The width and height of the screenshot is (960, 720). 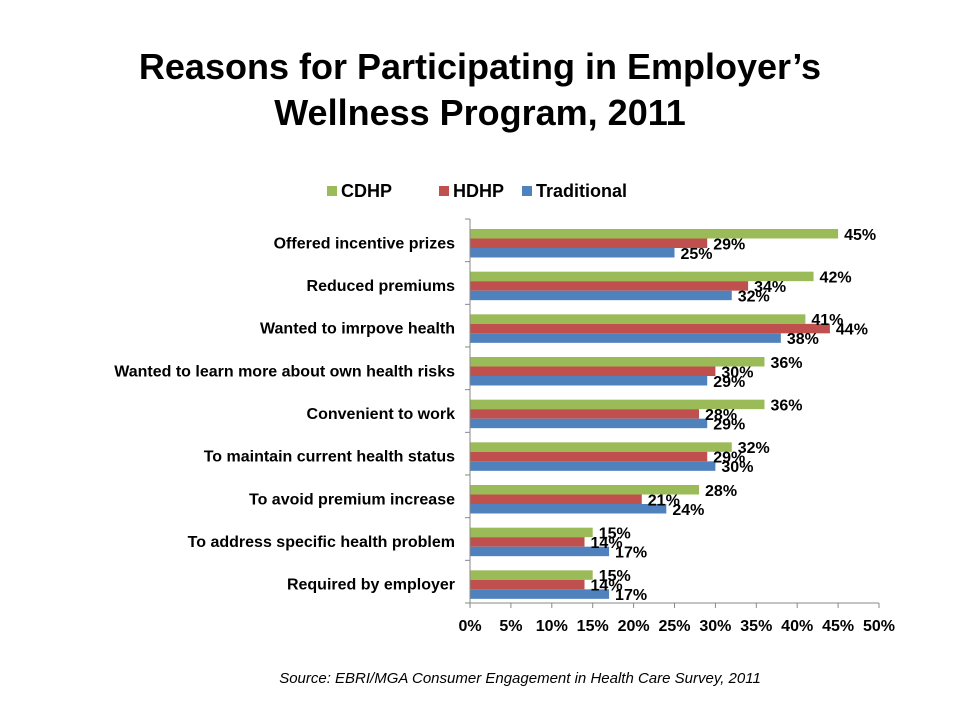 What do you see at coordinates (721, 491) in the screenshot?
I see `data-label-cdhp-6: 28%` at bounding box center [721, 491].